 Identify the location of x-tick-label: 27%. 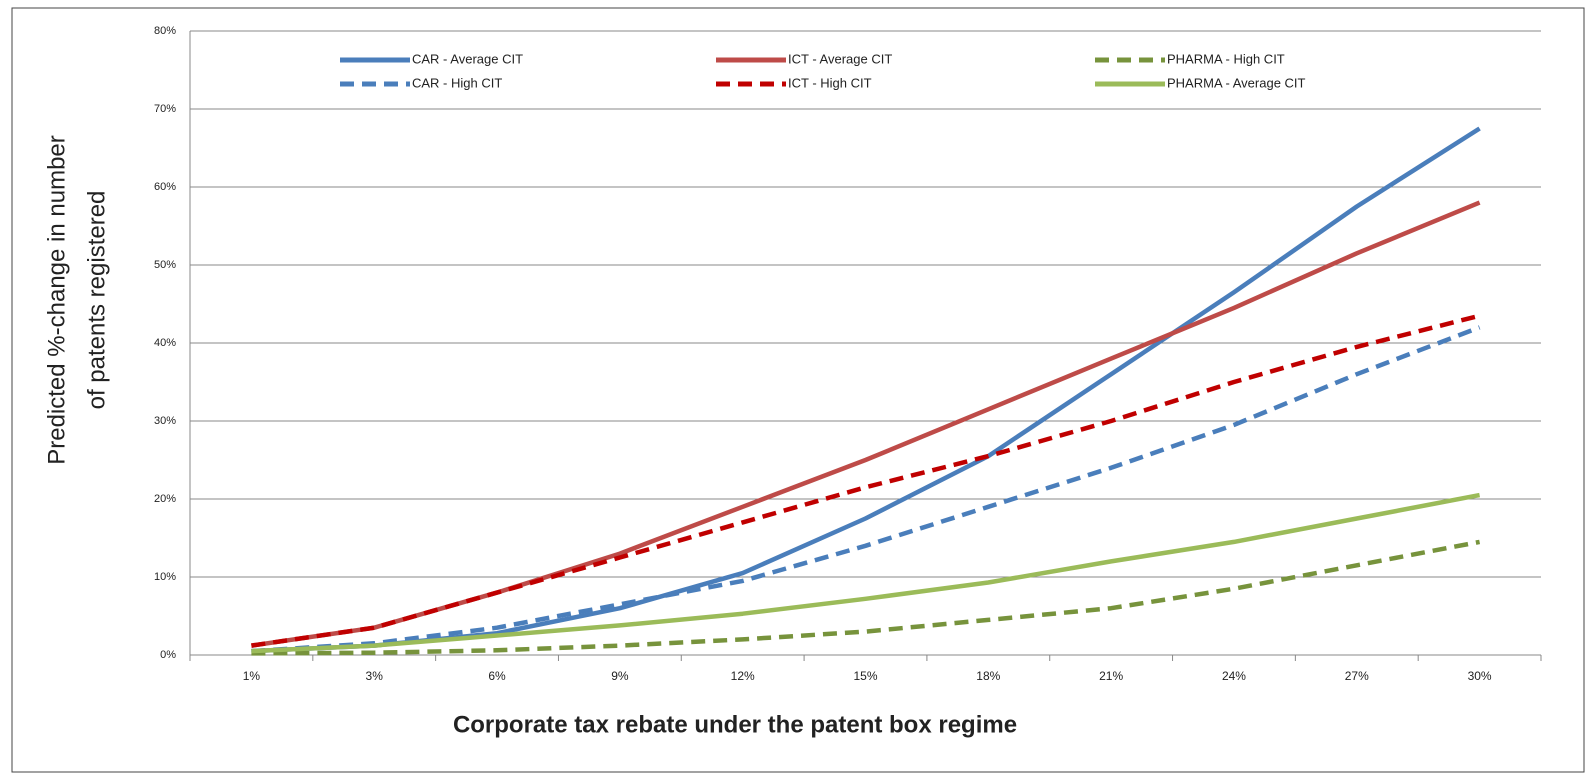
(1357, 676).